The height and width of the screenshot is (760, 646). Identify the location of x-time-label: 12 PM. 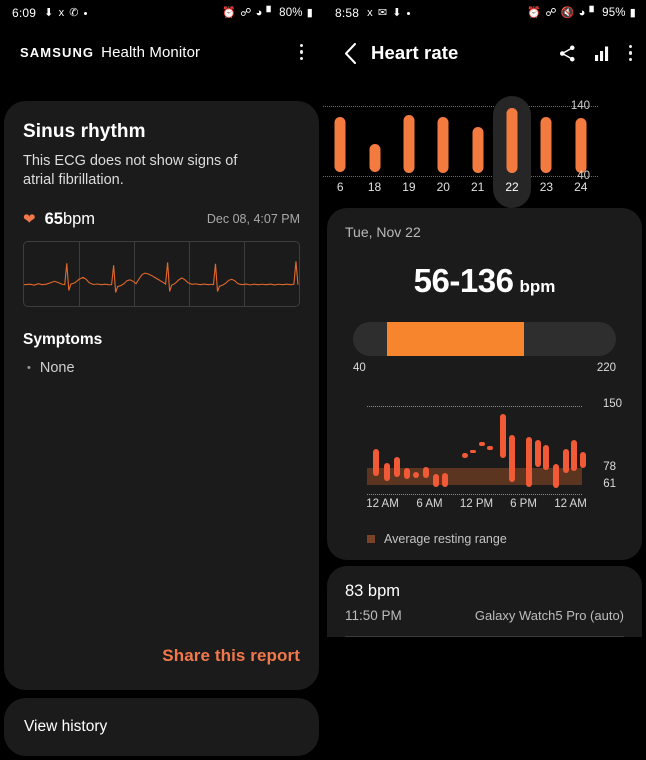
(476, 504).